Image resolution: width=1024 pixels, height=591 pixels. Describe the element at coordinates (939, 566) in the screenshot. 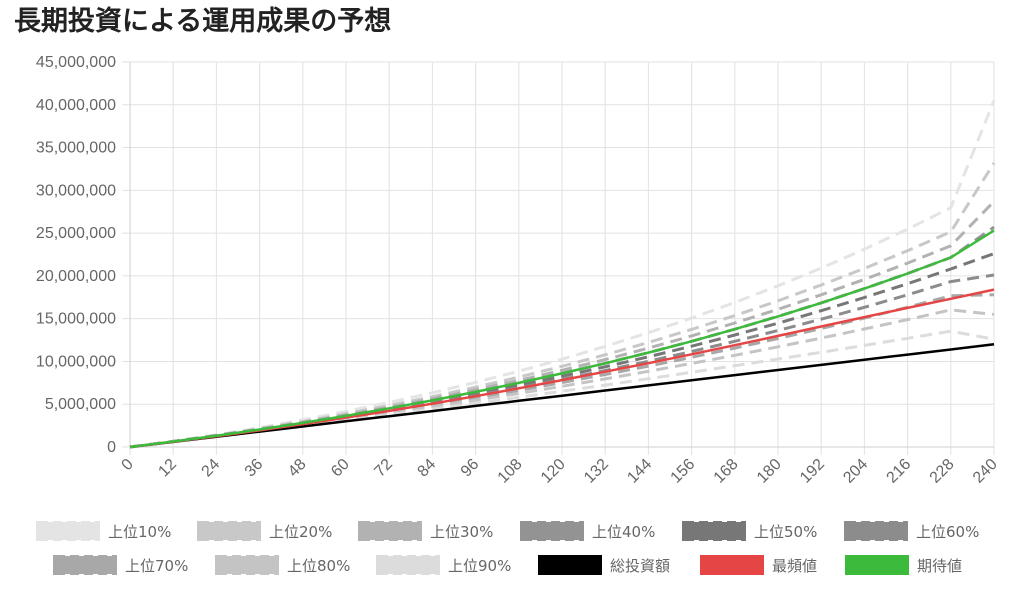

I see `legend-label-11: 期待値` at that location.